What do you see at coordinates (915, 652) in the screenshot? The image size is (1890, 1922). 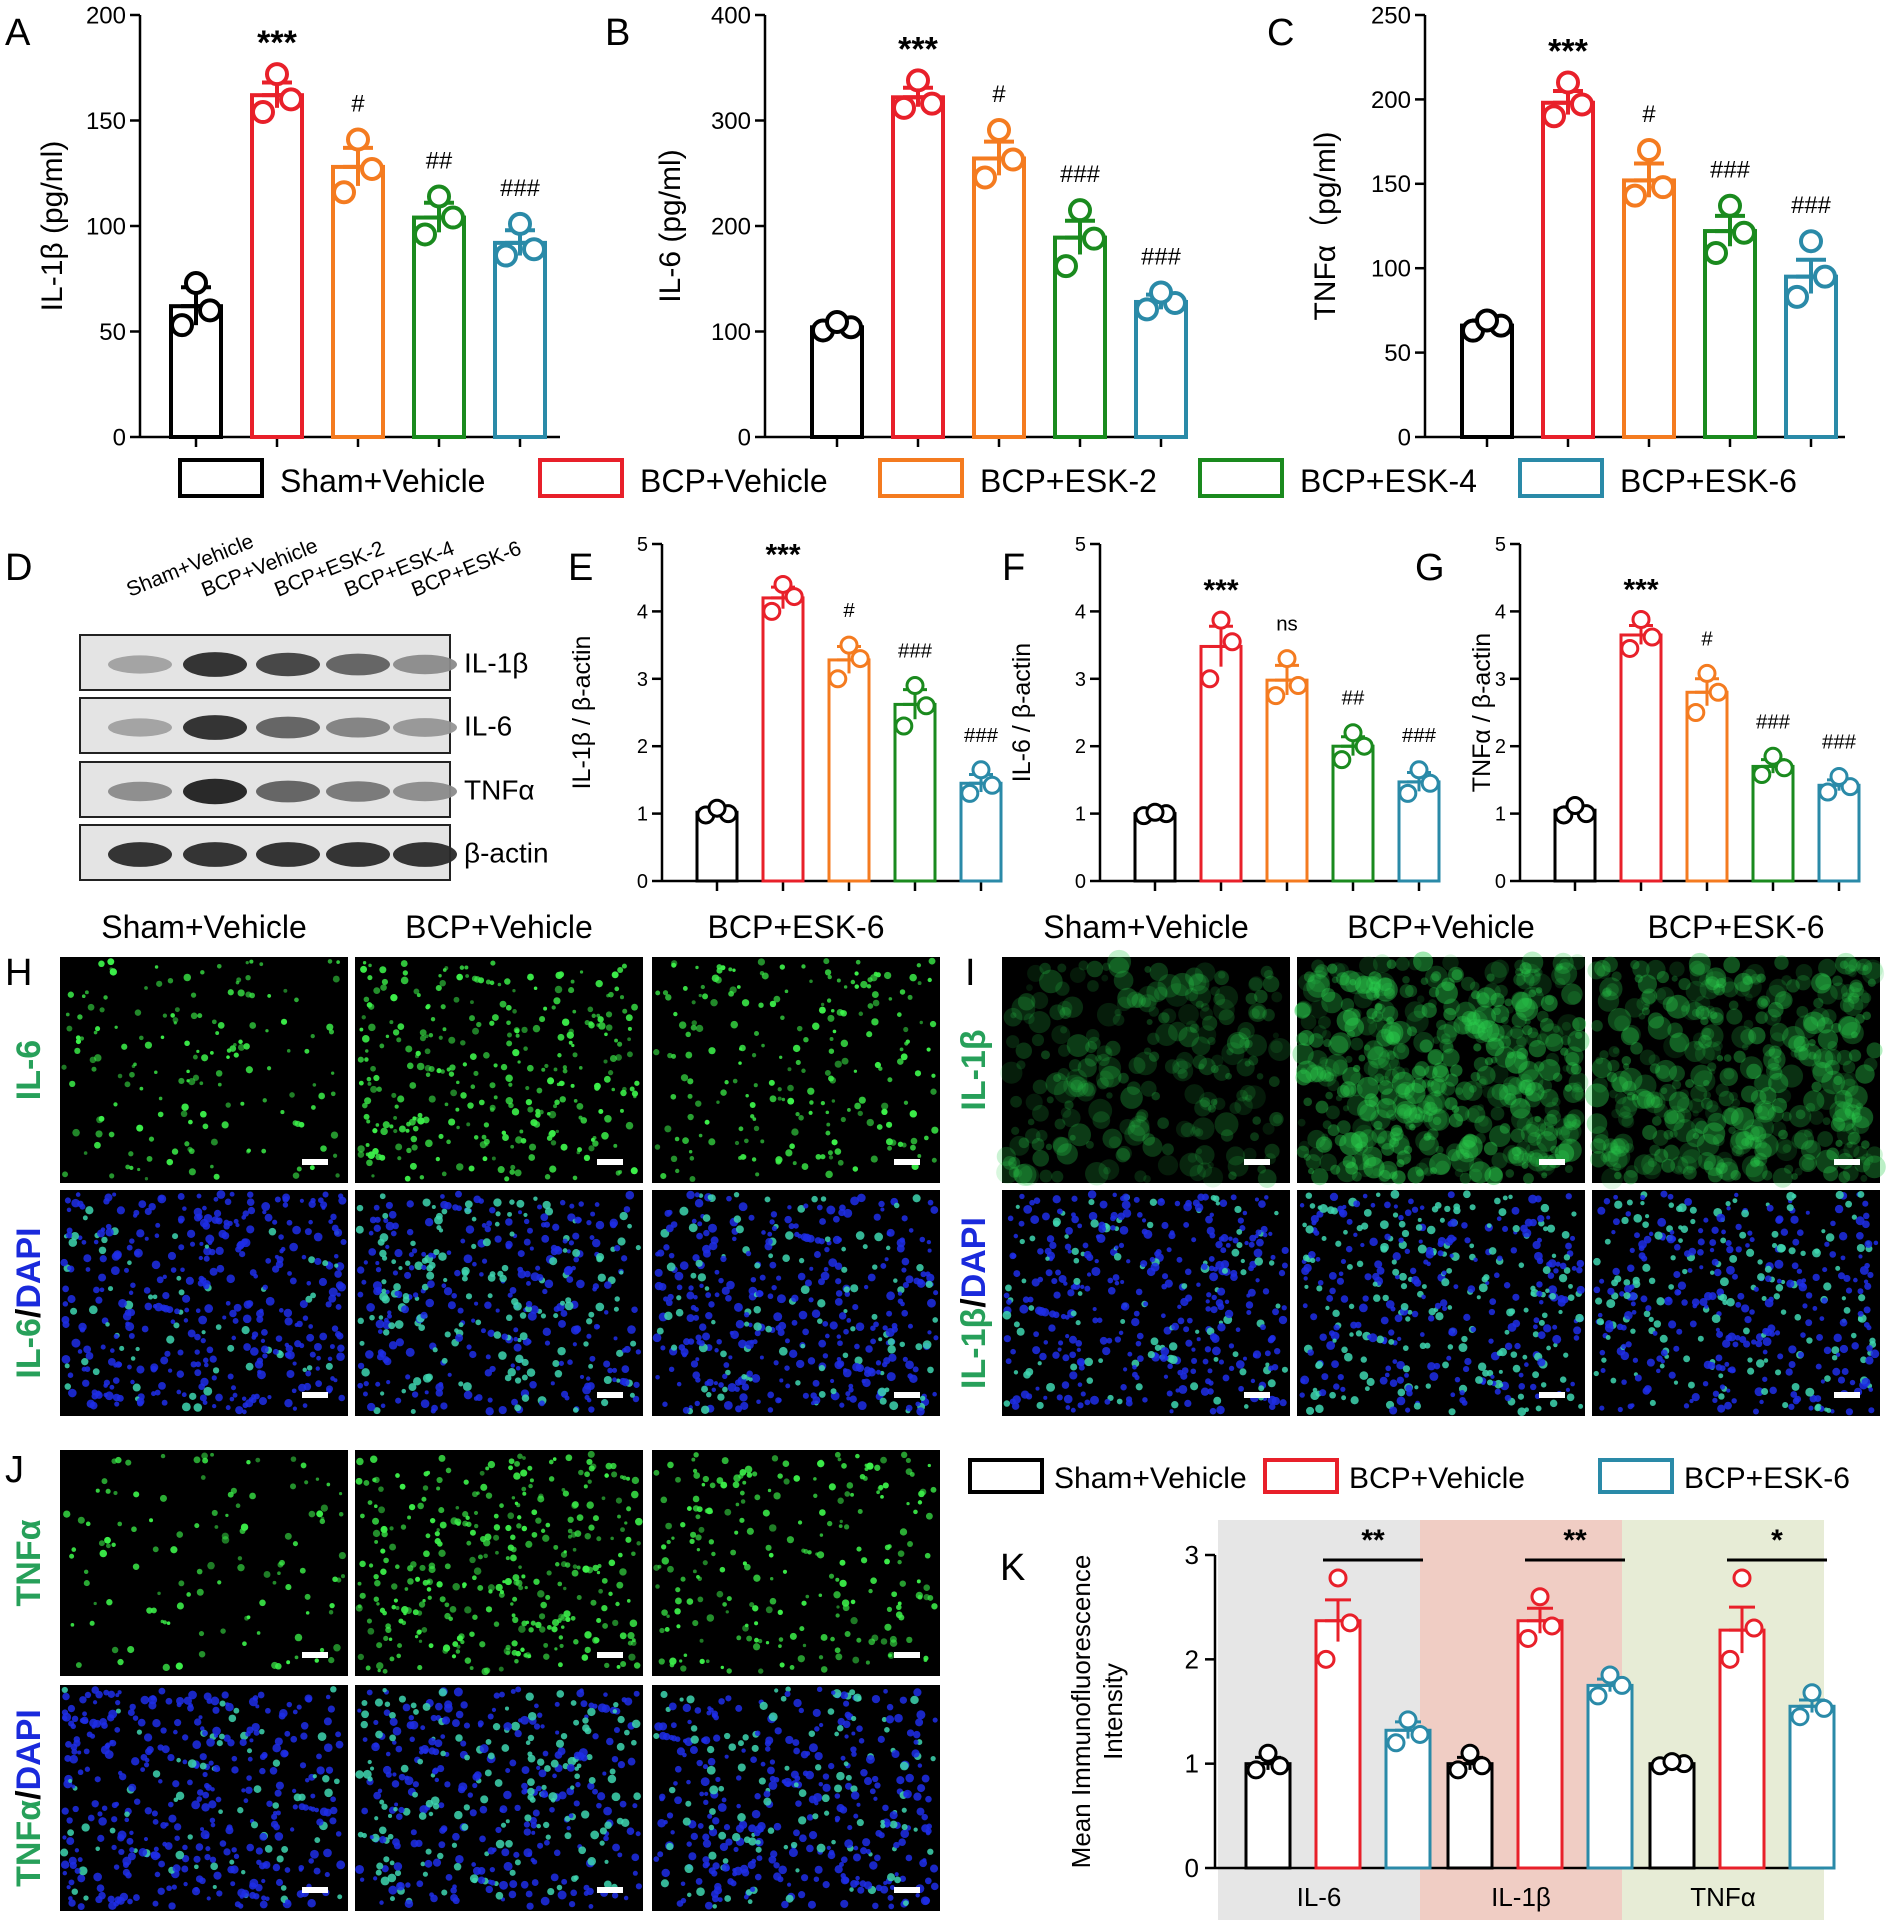 I see `significance-label: ###` at bounding box center [915, 652].